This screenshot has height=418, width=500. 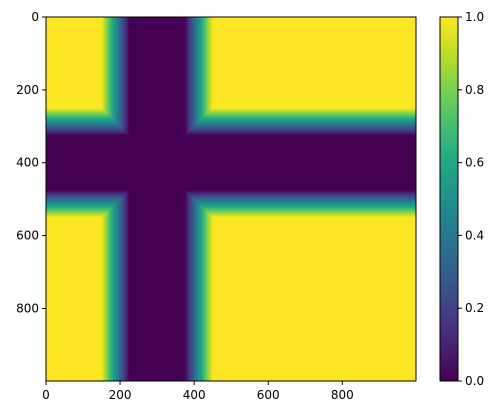 I want to click on y-tick-label: 400, so click(x=27, y=163).